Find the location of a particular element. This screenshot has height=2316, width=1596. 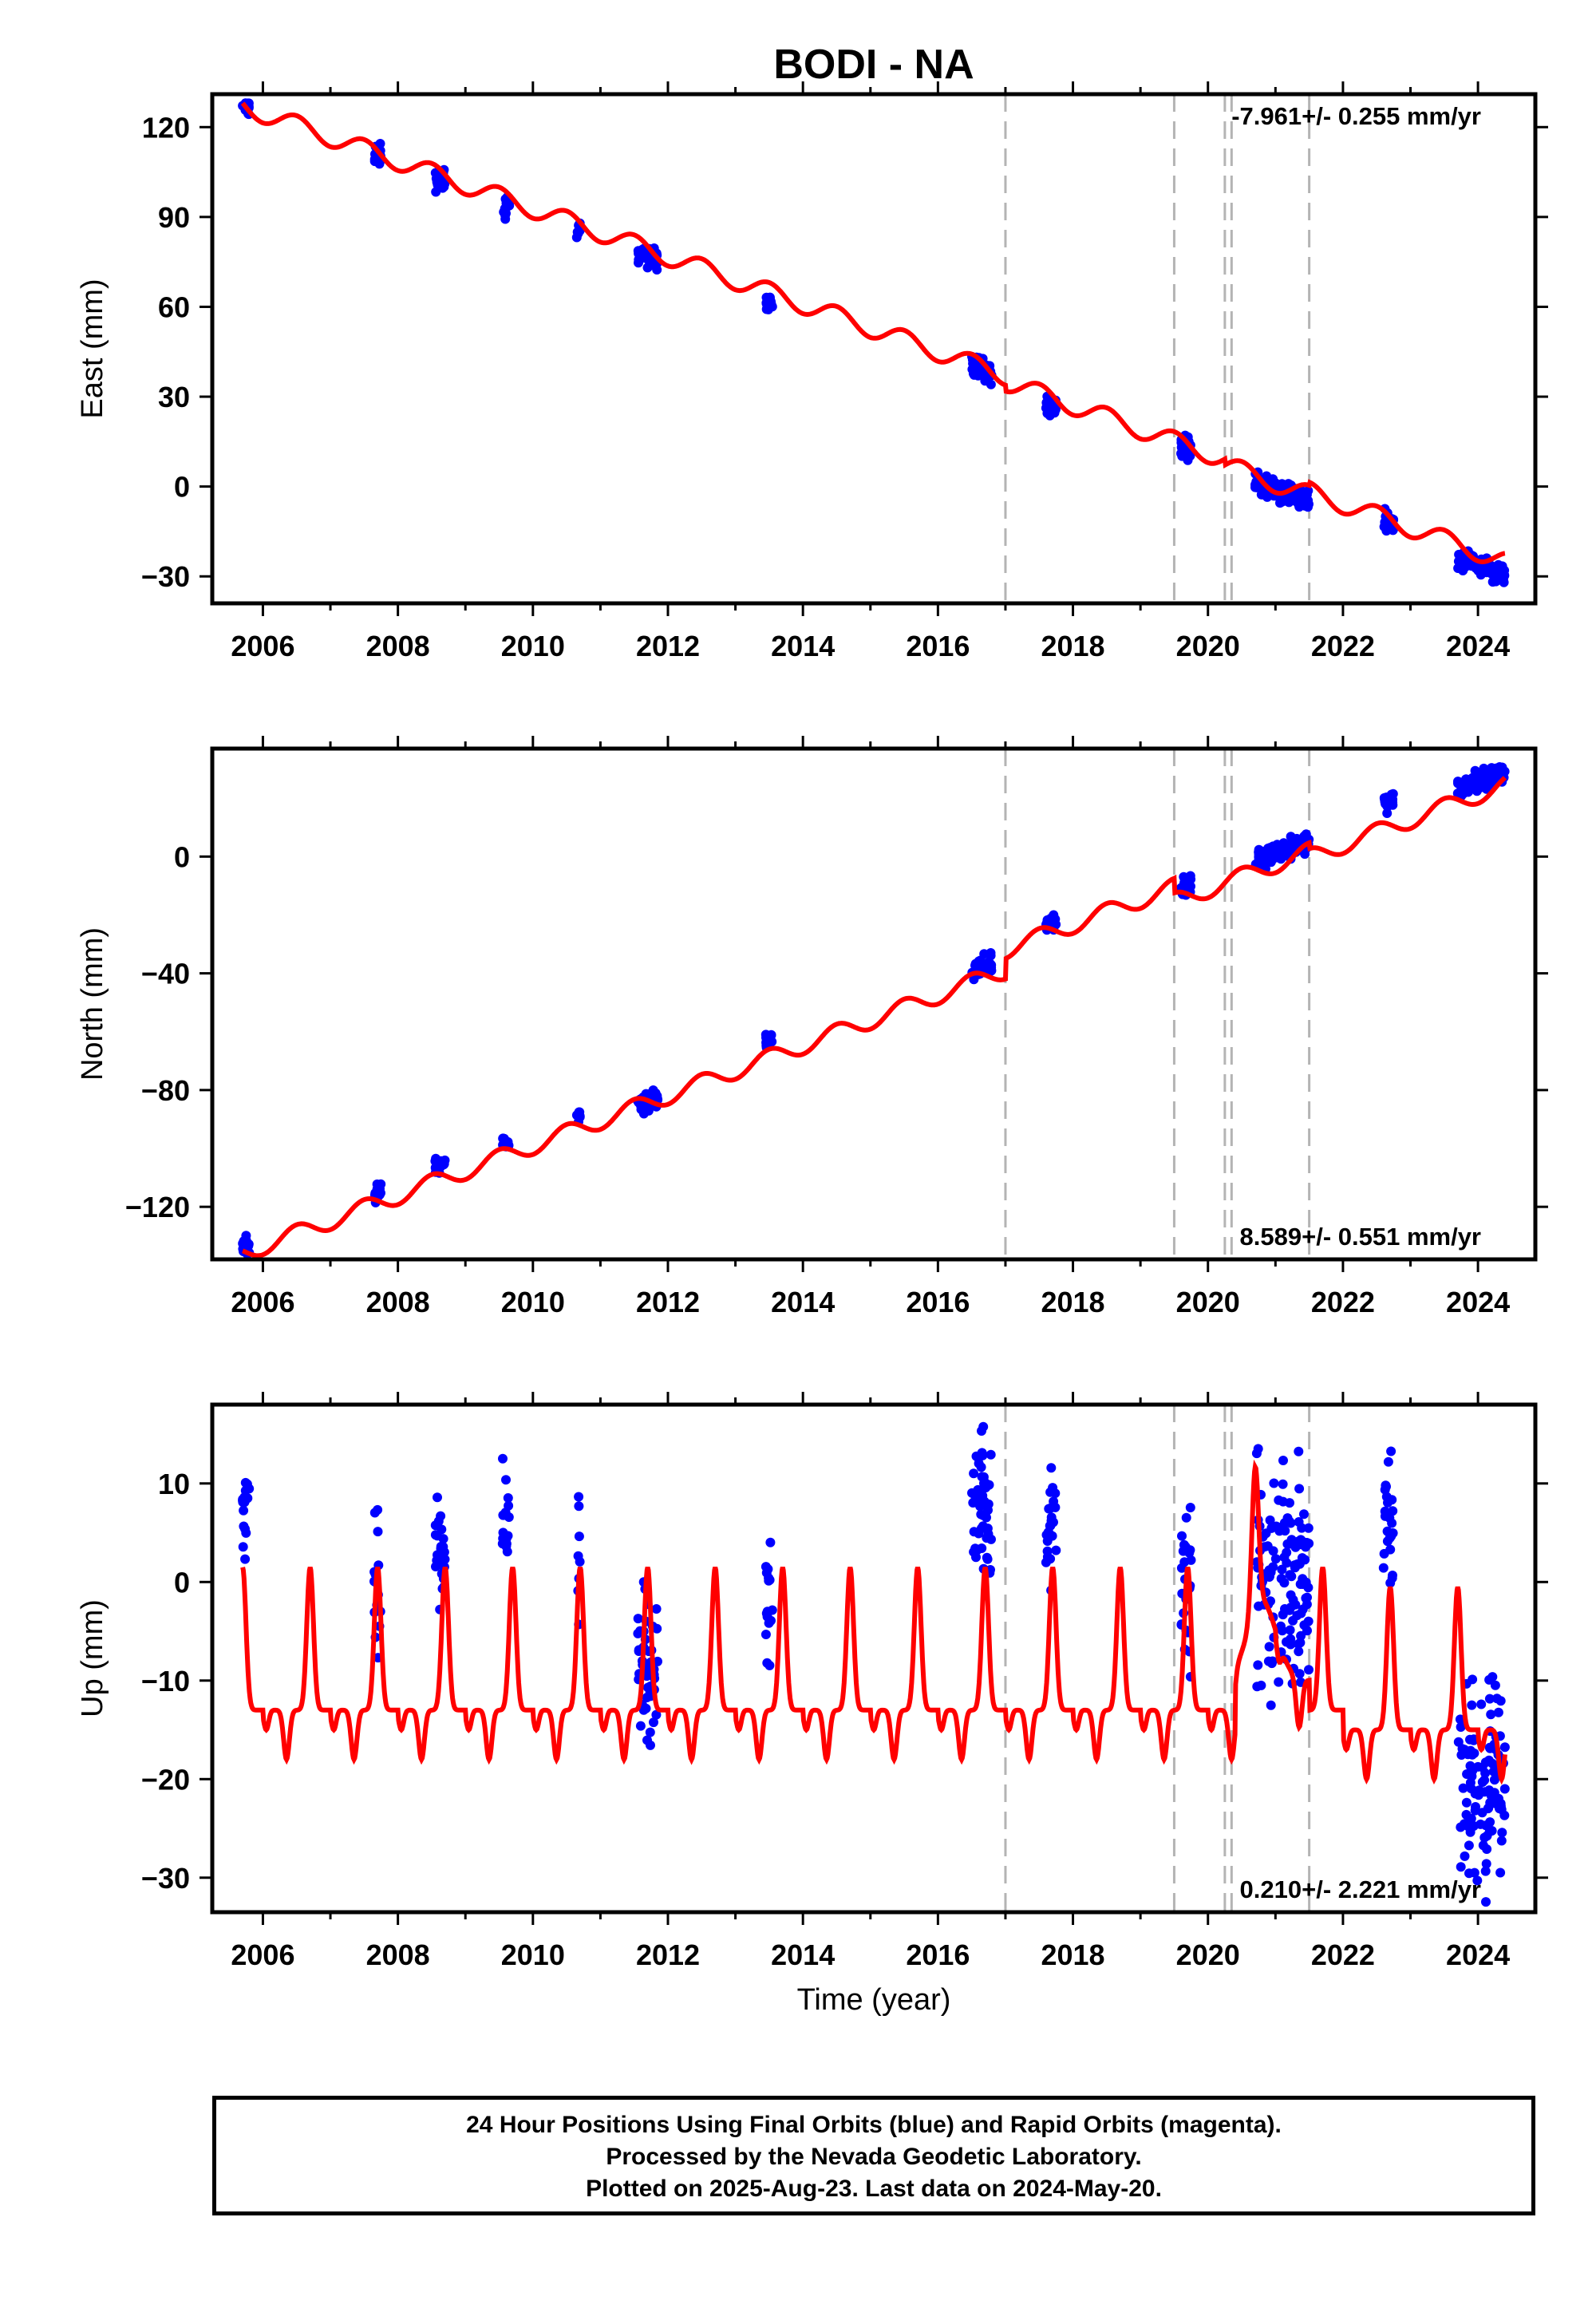

x-tick-label: 2008 is located at coordinates (398, 1302).